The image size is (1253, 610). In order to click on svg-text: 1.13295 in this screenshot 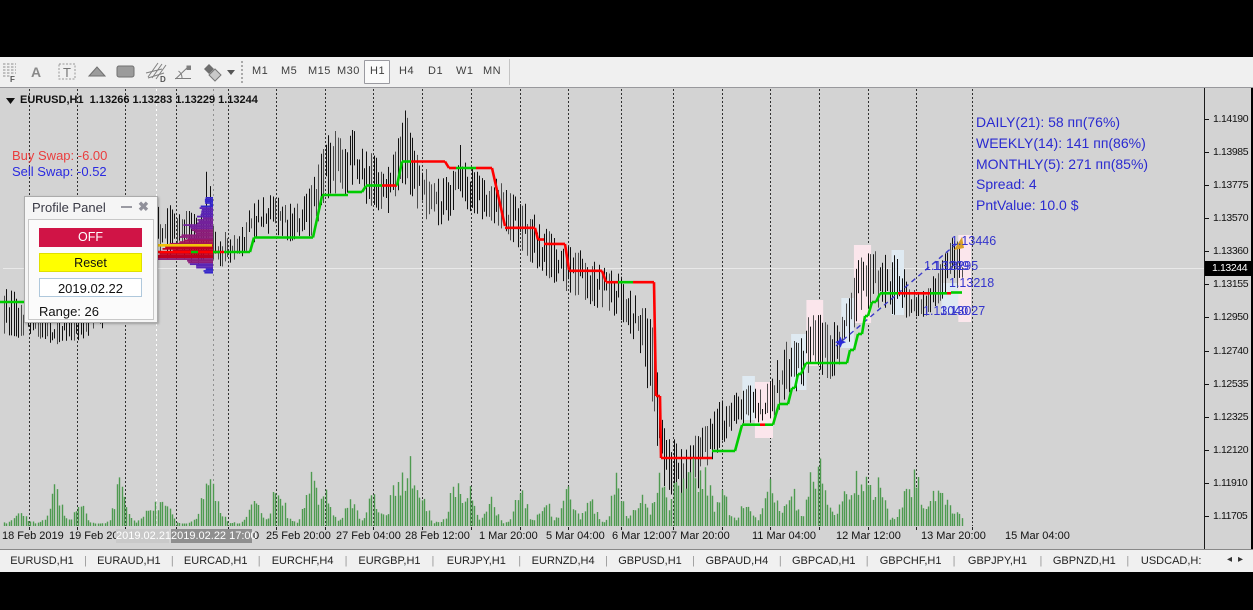, I will do `click(955, 266)`.